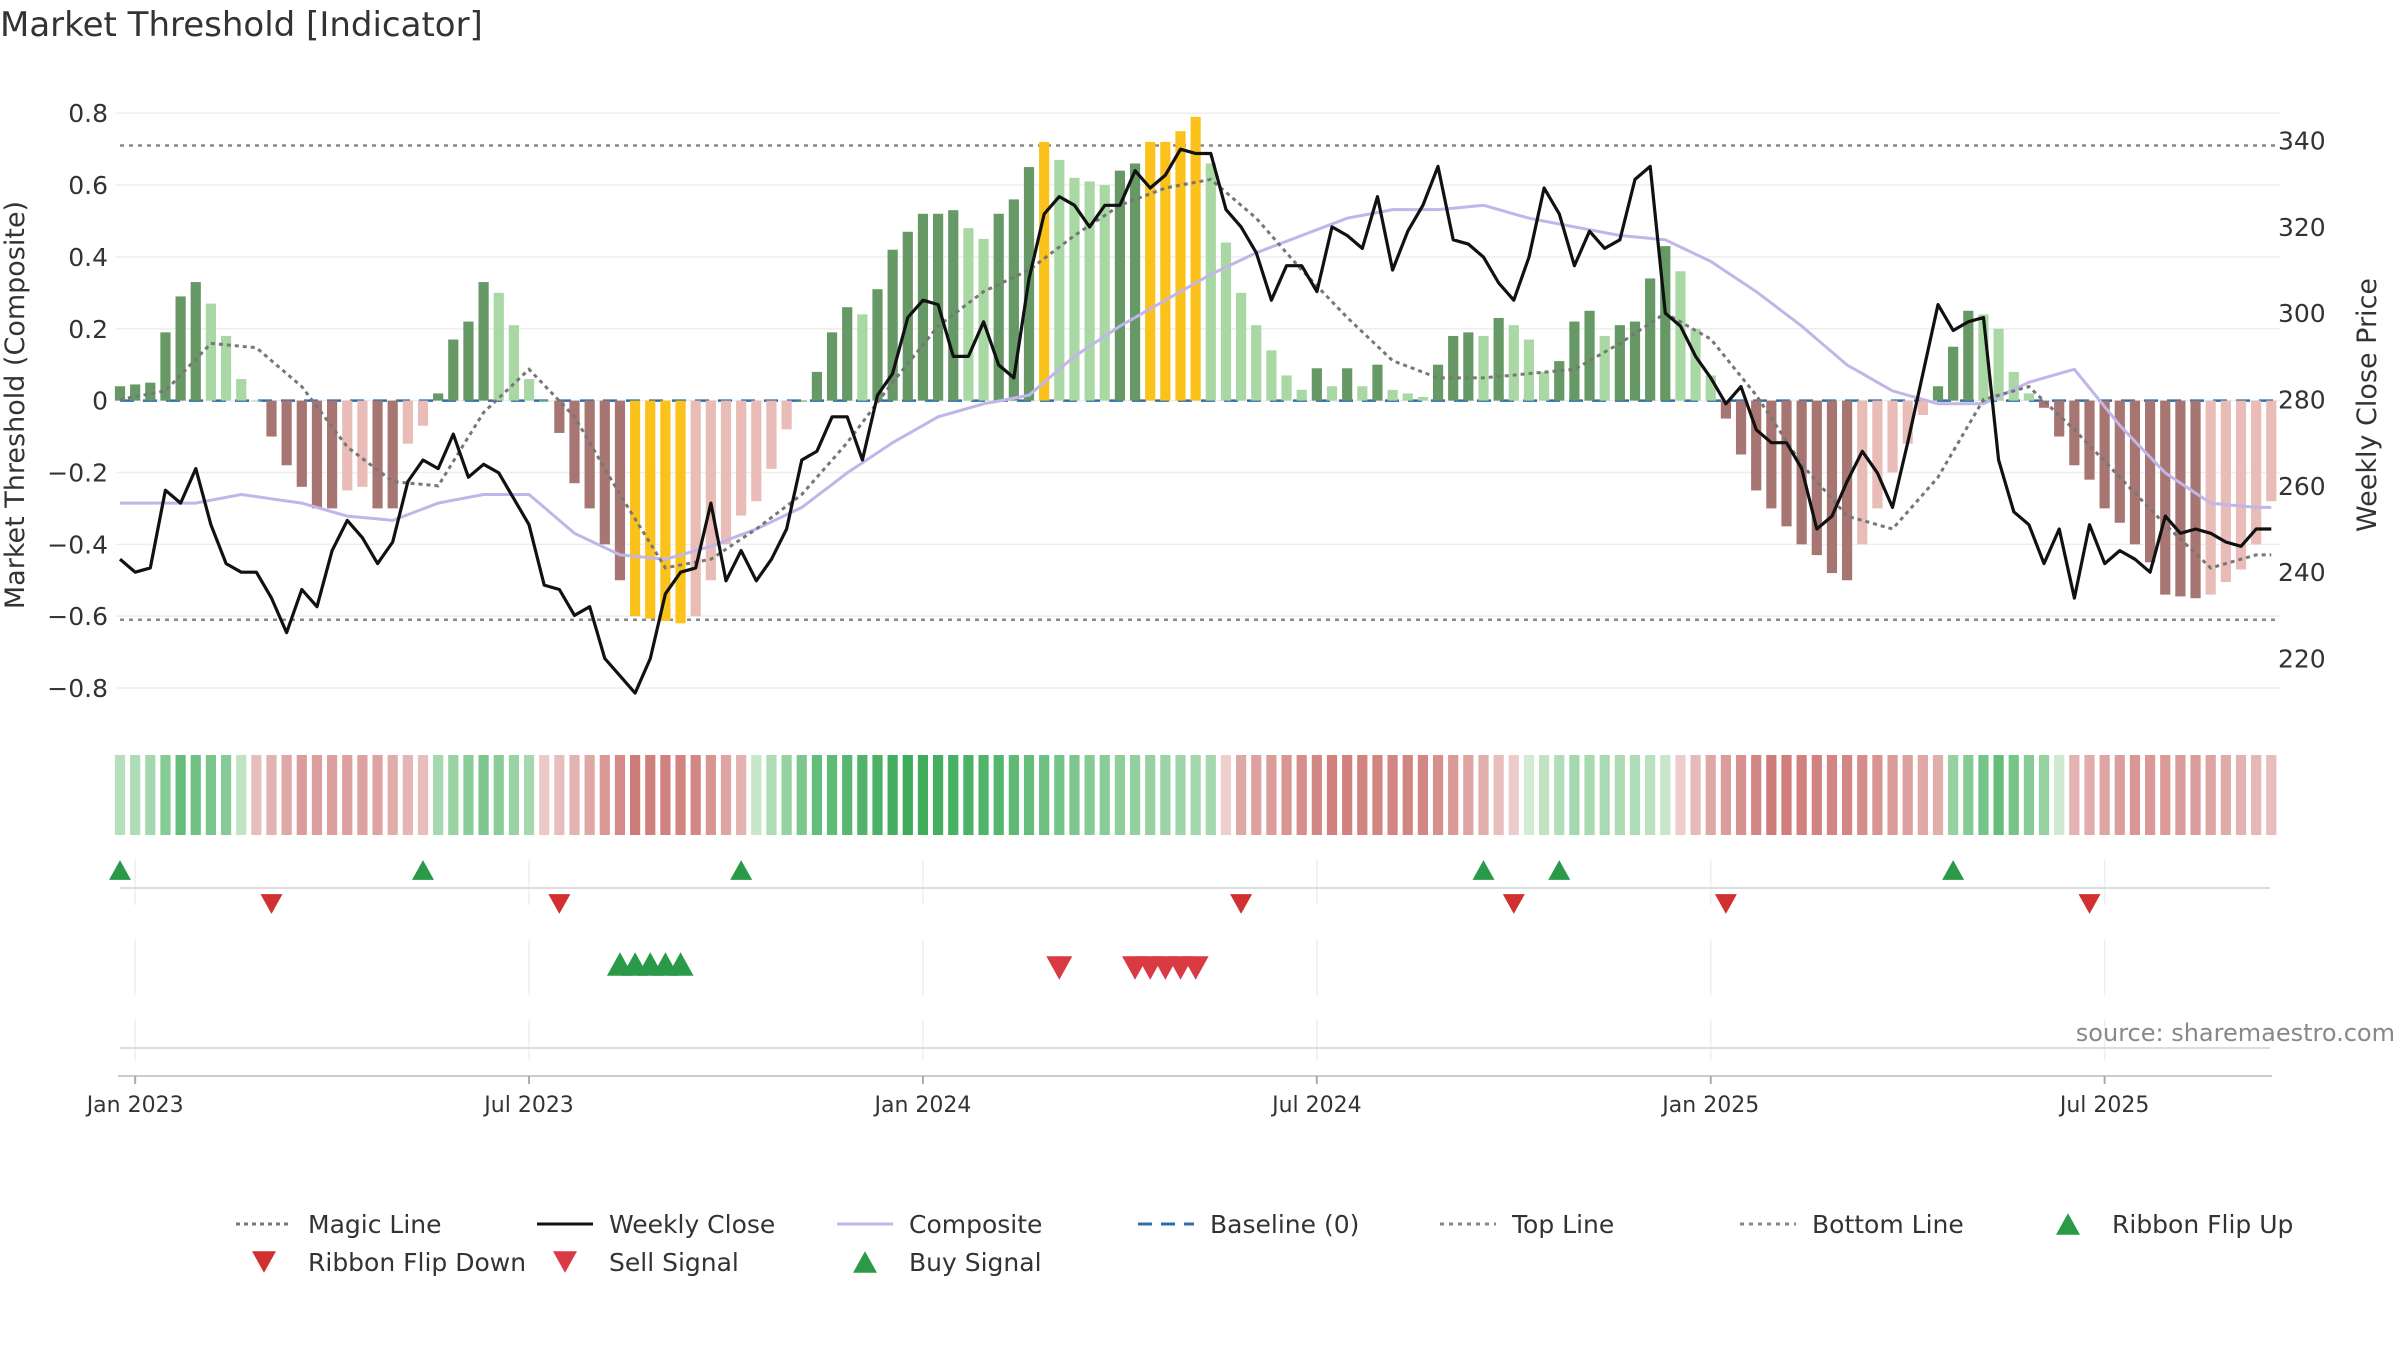 The height and width of the screenshot is (1350, 2400). What do you see at coordinates (389, 1262) in the screenshot?
I see `legend-item-flip-down: Ribbon Flip Down` at bounding box center [389, 1262].